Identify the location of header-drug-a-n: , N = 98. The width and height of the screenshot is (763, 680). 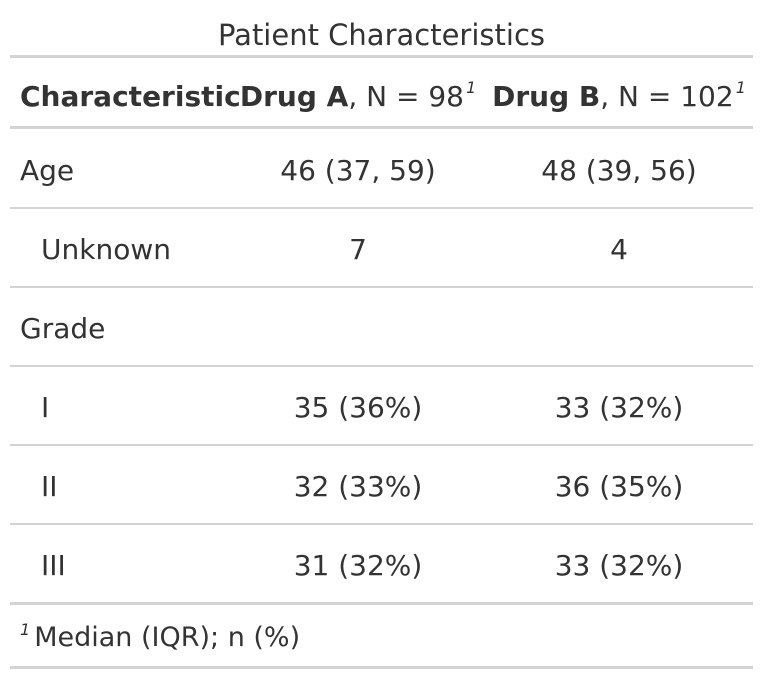
(406, 96).